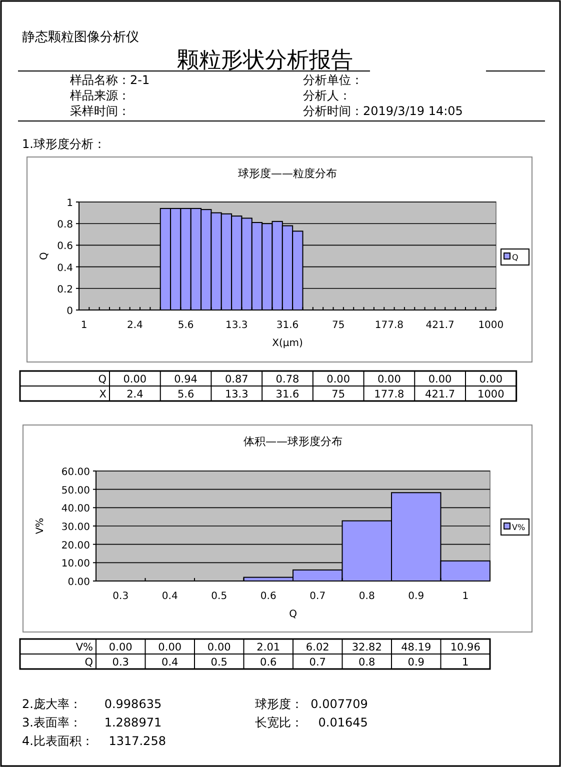 This screenshot has height=767, width=561. I want to click on legend-label: V%, so click(519, 527).